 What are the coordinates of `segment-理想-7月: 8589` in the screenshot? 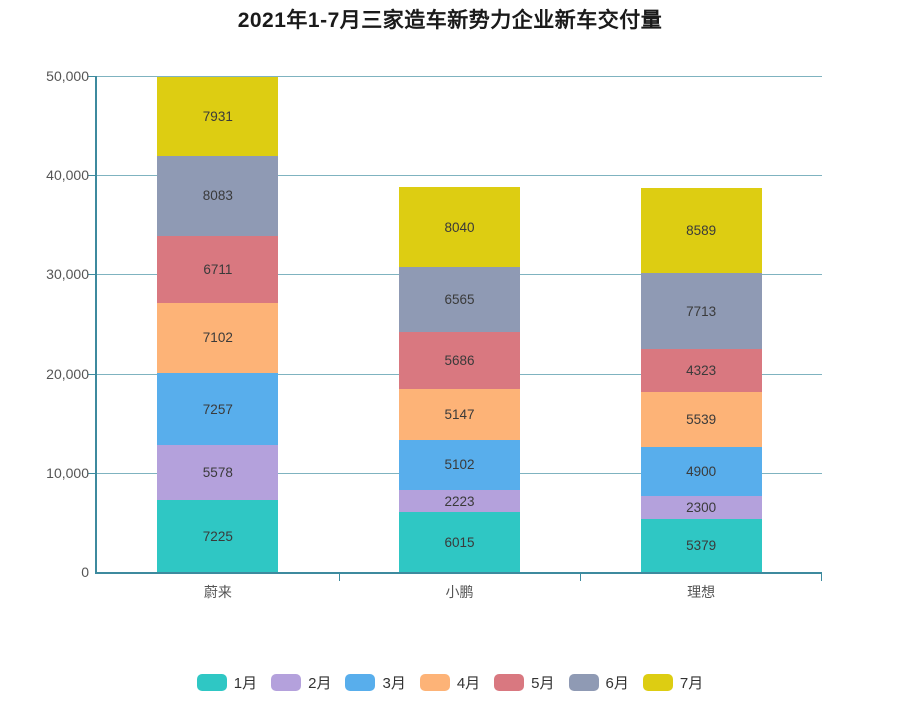 It's located at (701, 230).